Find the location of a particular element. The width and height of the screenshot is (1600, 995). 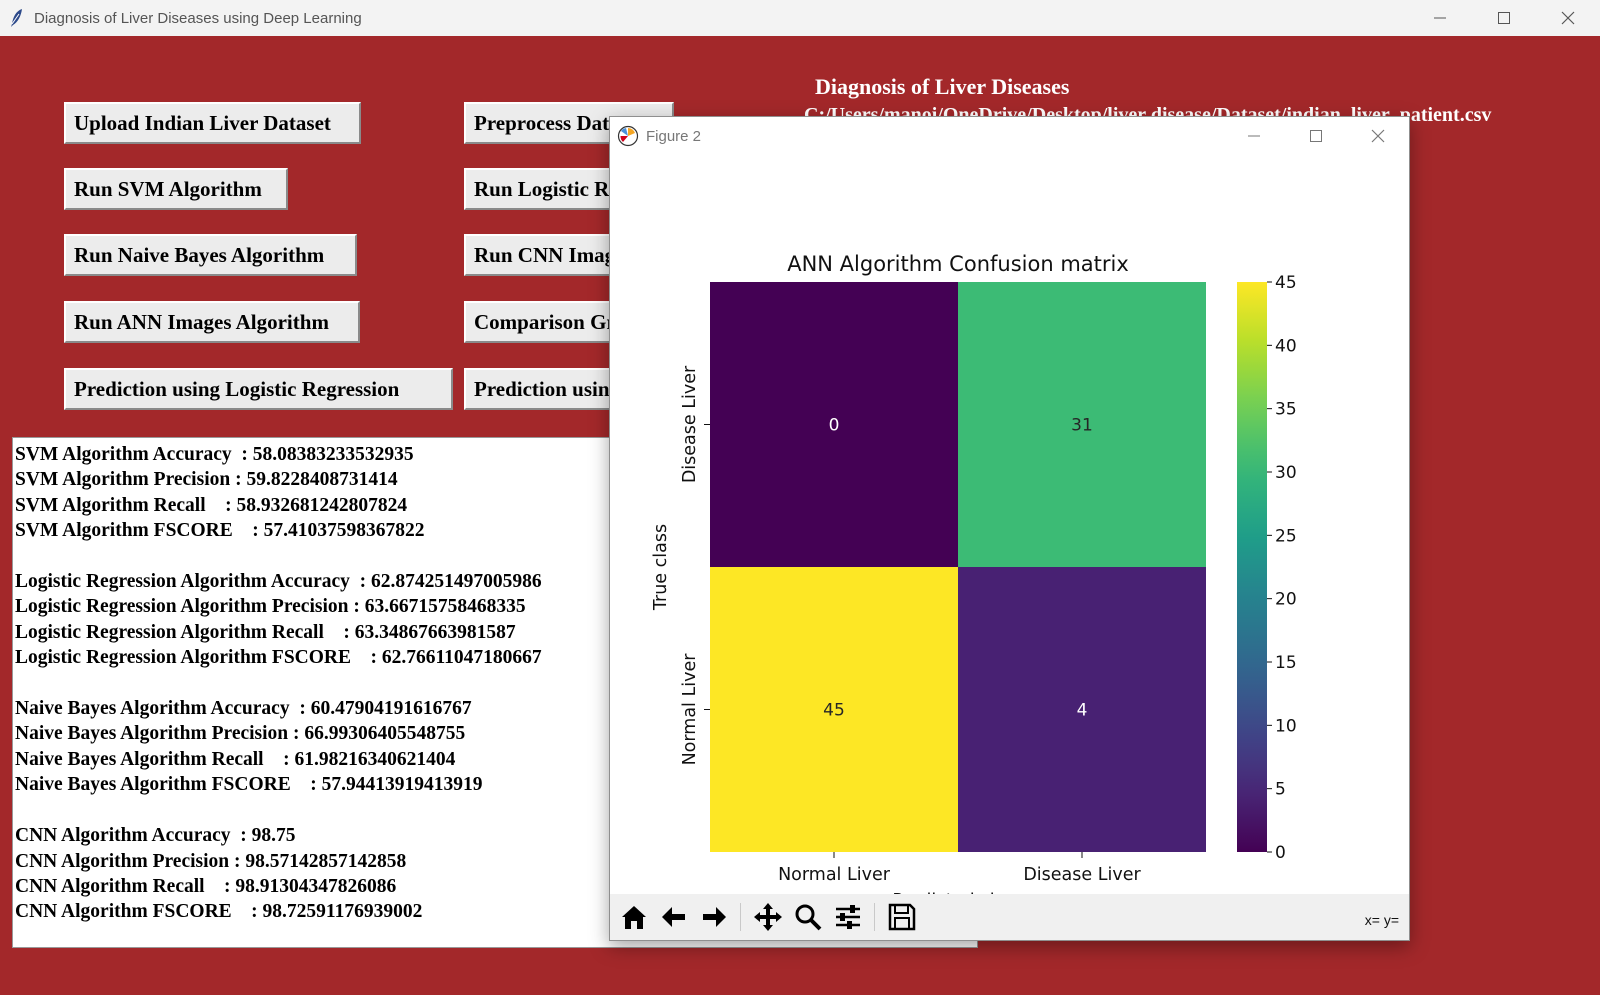

x-axis-label: Predicted class is located at coordinates (957, 893).